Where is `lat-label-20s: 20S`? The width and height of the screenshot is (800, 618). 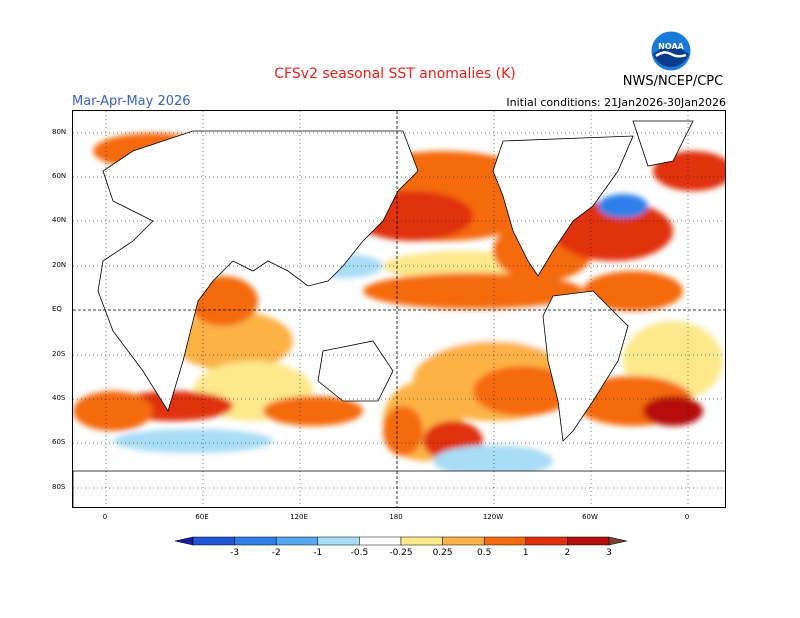 lat-label-20s: 20S is located at coordinates (59, 354).